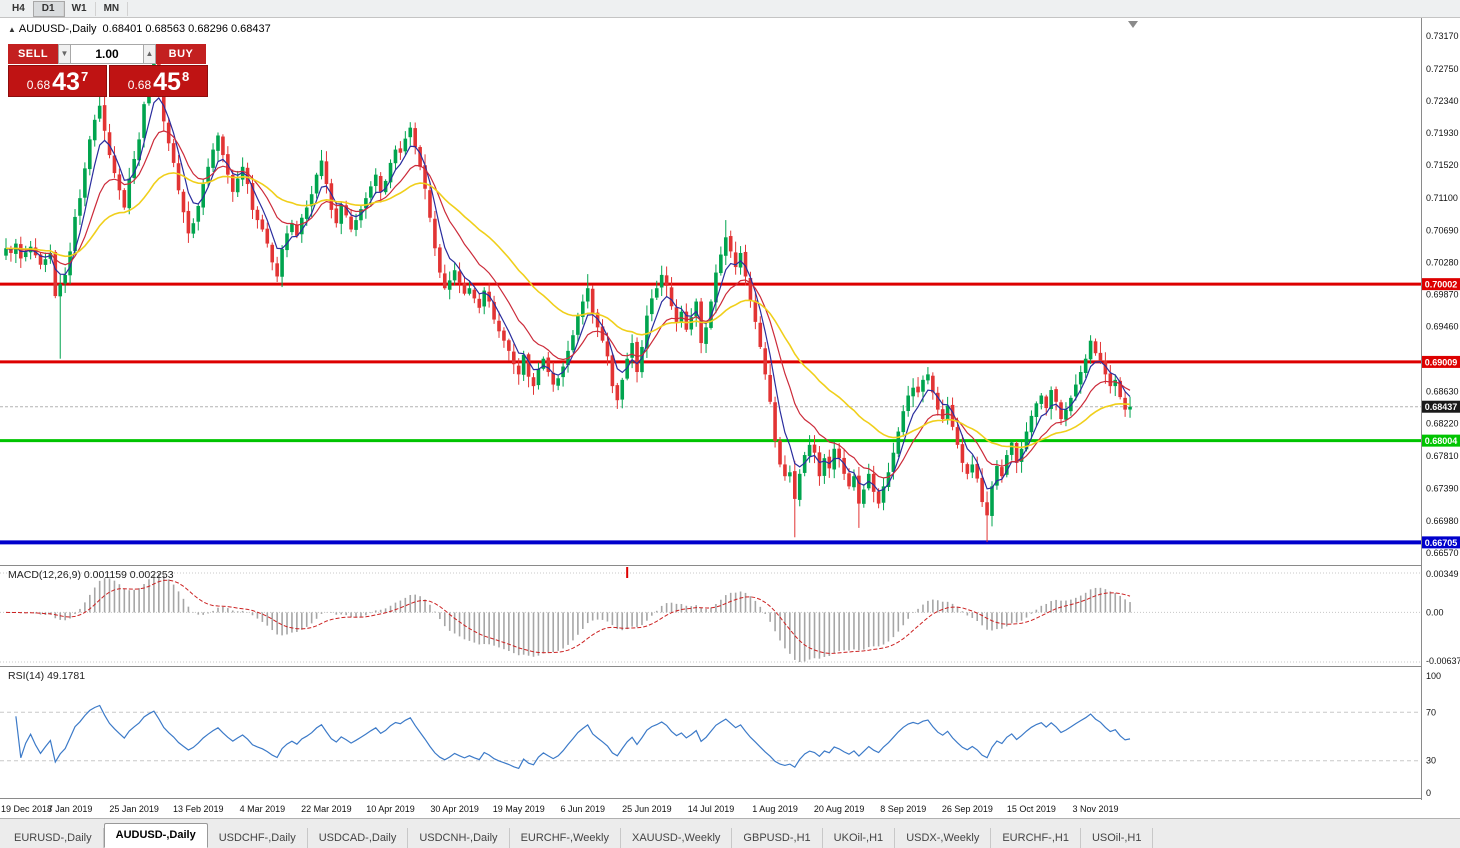 Image resolution: width=1460 pixels, height=848 pixels. I want to click on one-click-trading-panel: SELL ▼ ▲ BUY 0.68 43 7 0.68 45 8, so click(108, 70).